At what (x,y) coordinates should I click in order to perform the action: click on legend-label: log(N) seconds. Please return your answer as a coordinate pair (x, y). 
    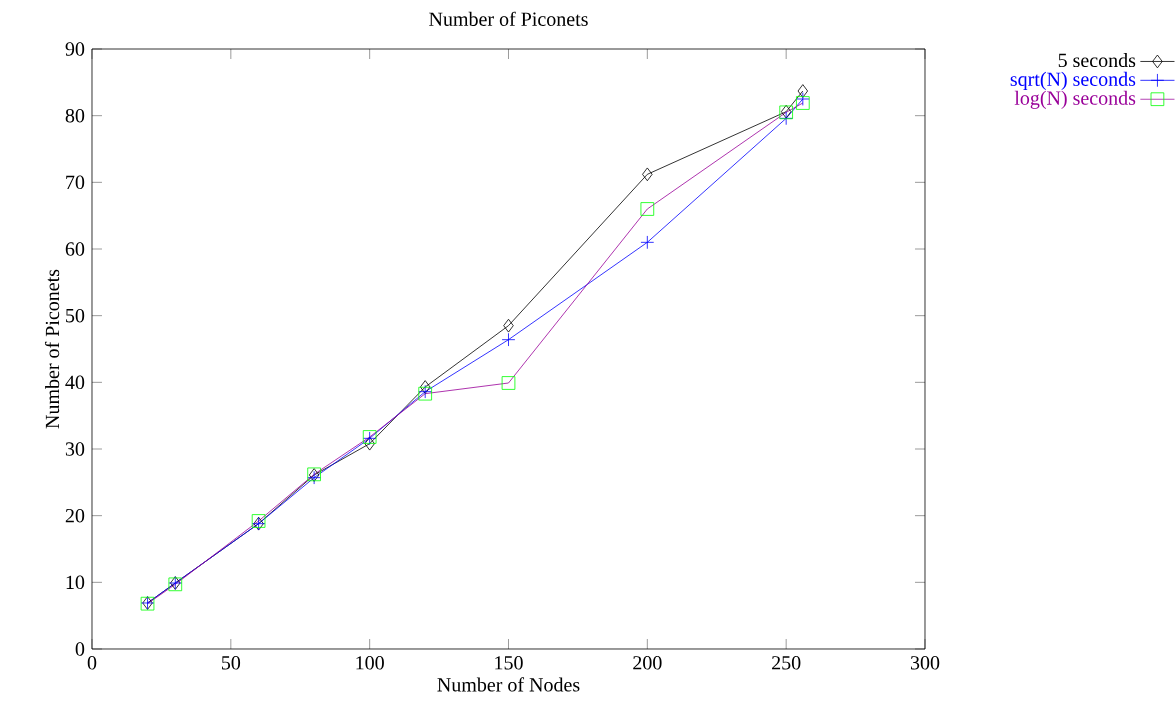
    Looking at the image, I should click on (1075, 99).